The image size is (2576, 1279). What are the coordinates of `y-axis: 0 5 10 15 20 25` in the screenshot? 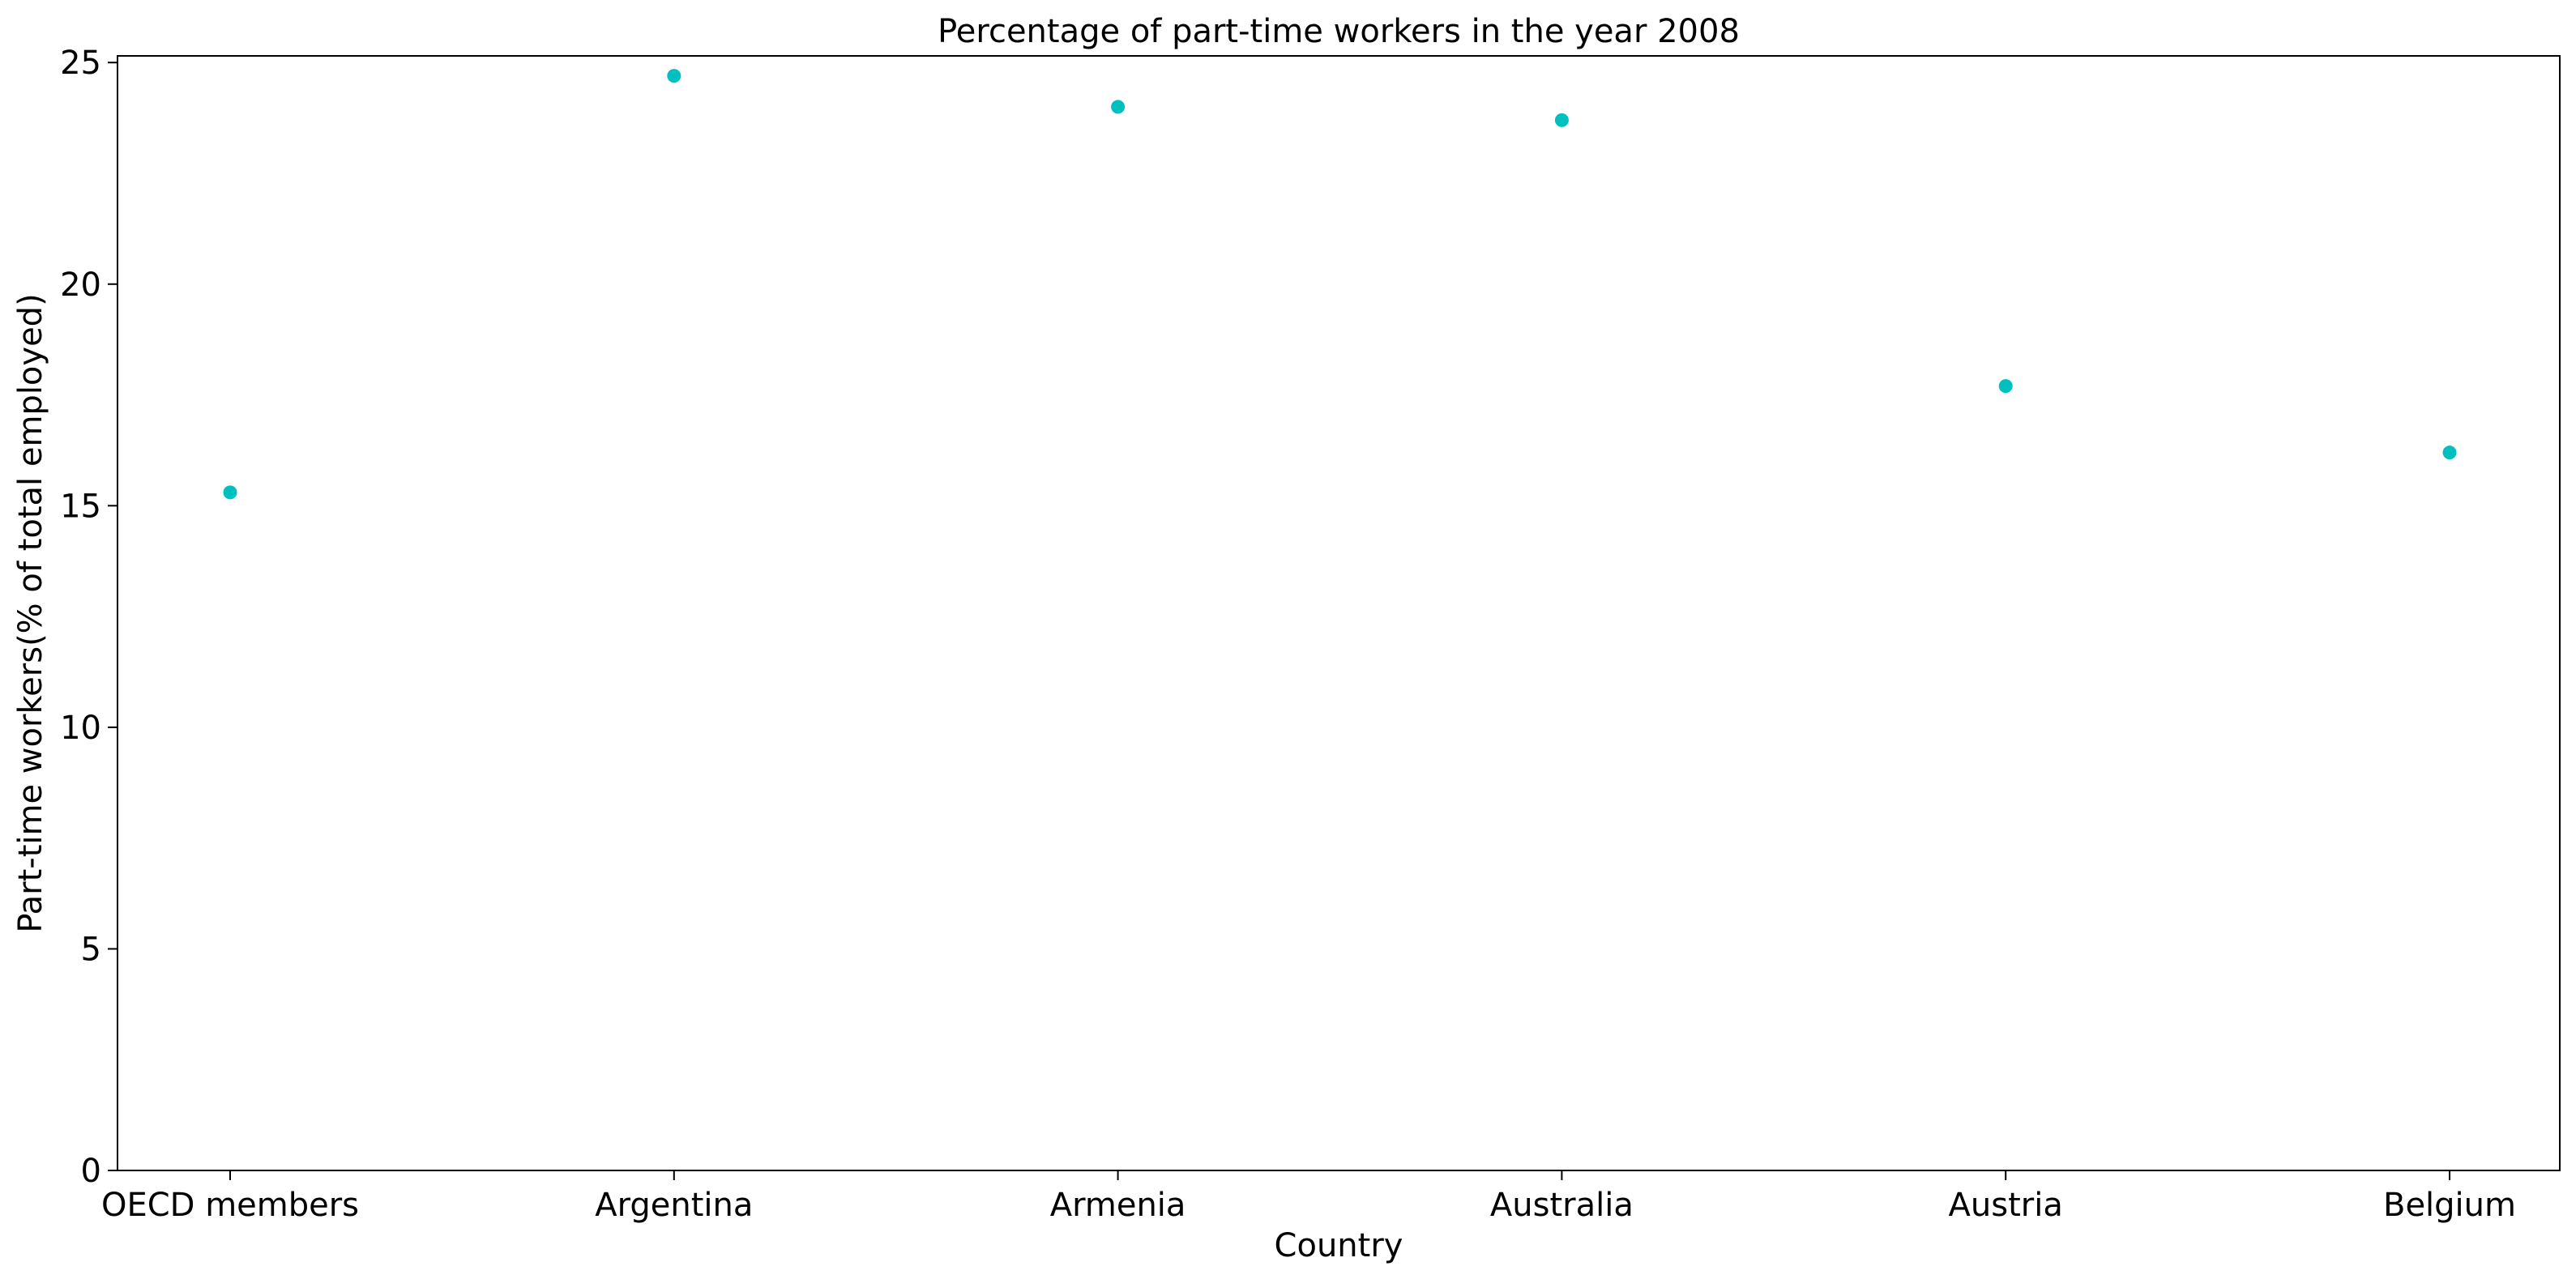 It's located at (88, 617).